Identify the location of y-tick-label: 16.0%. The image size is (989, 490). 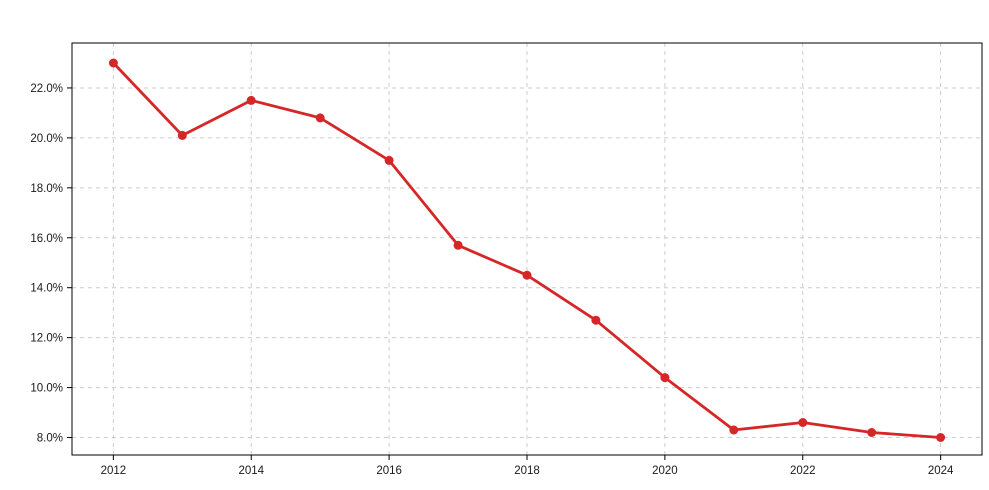
(46, 239).